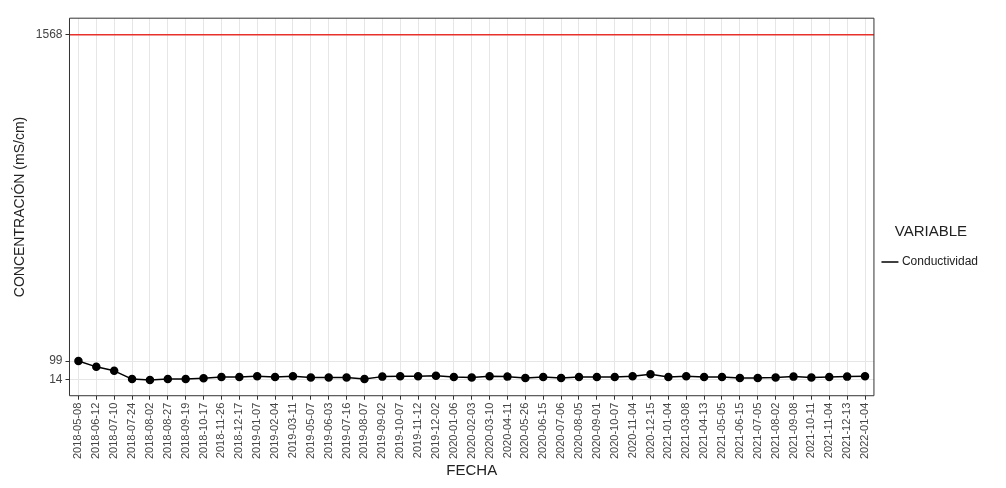 This screenshot has width=1006, height=488. I want to click on x-tick-label: 2018-06-12, so click(95, 431).